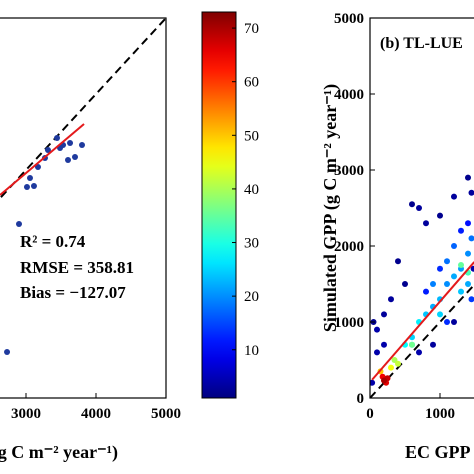 The height and width of the screenshot is (474, 474). I want to click on panel-title: (b) TL-LUE, so click(421, 43).